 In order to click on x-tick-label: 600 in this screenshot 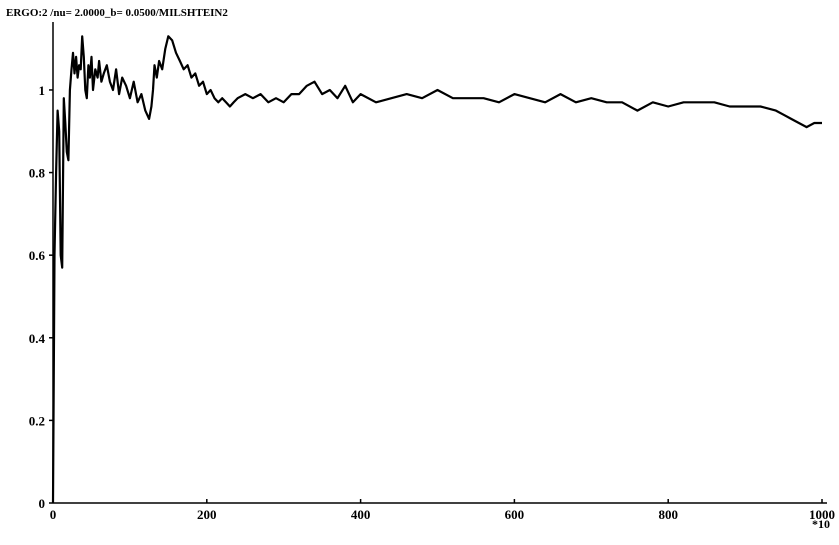, I will do `click(515, 514)`.